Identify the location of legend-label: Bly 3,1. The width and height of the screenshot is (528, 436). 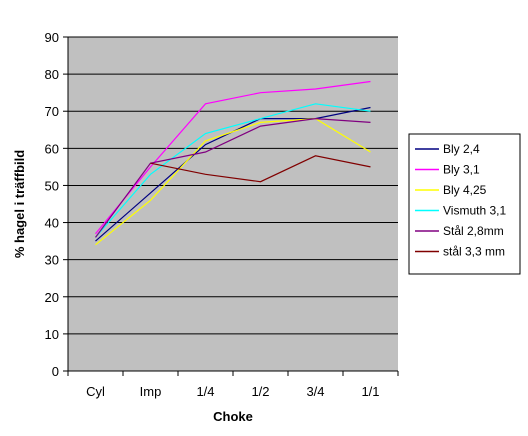
(461, 170).